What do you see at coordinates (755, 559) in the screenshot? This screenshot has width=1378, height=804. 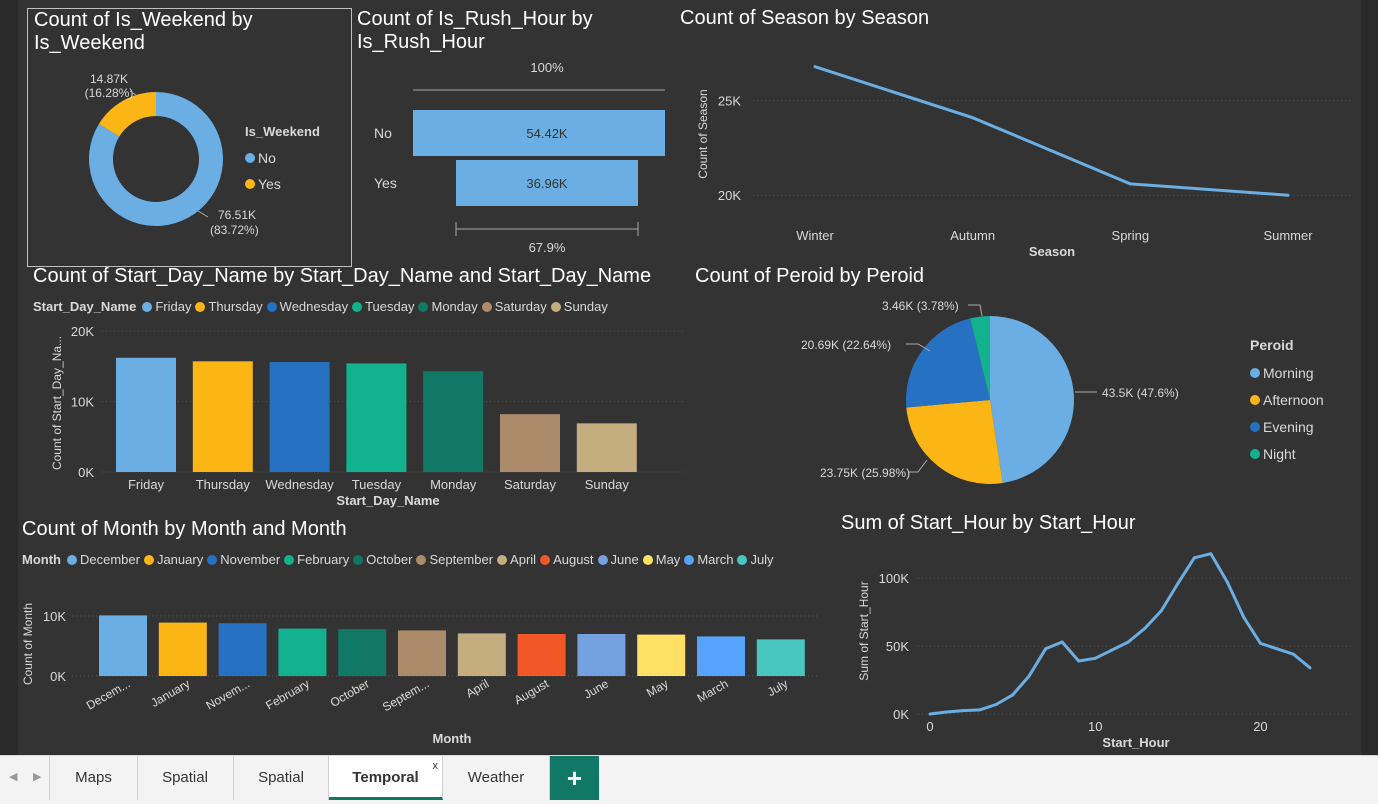 I see `month-legend-item: July` at bounding box center [755, 559].